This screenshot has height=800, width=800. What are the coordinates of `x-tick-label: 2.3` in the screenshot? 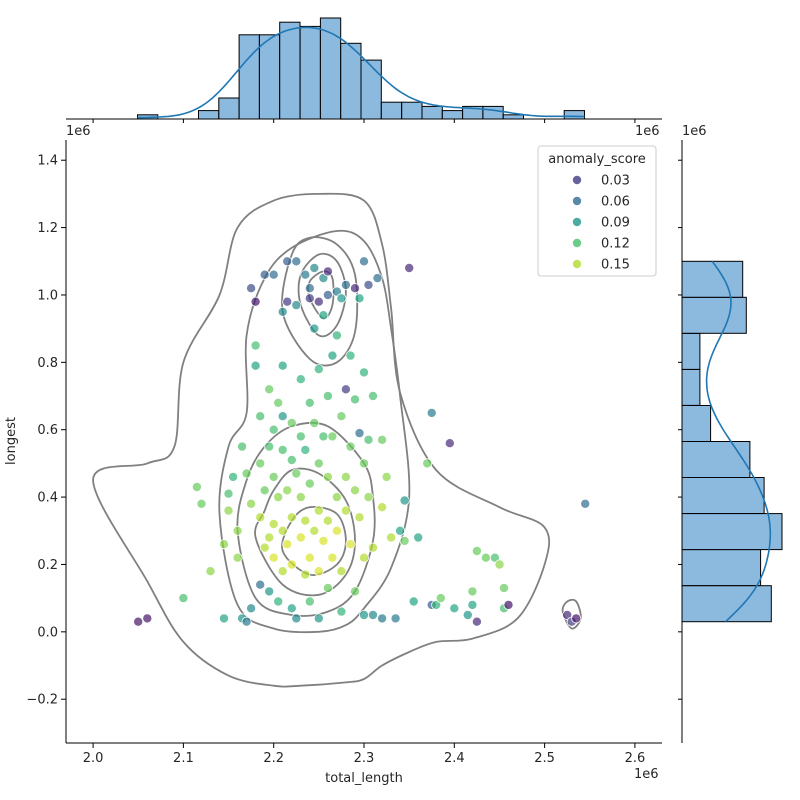 It's located at (364, 758).